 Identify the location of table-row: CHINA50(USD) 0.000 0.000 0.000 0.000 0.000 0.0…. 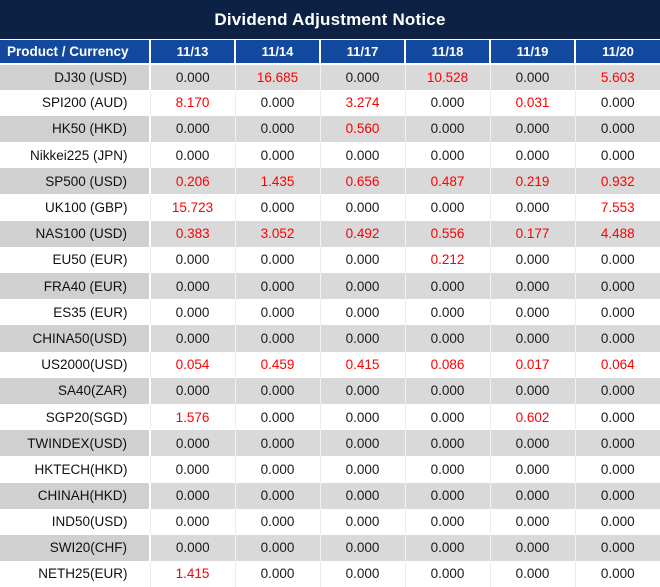
(330, 338).